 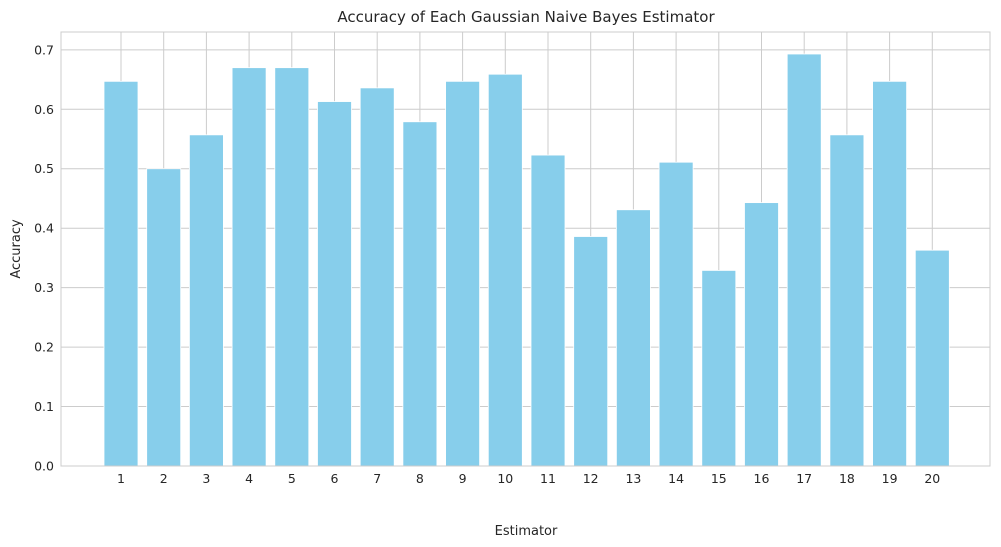 I want to click on x-tick-label: 17, so click(x=804, y=478).